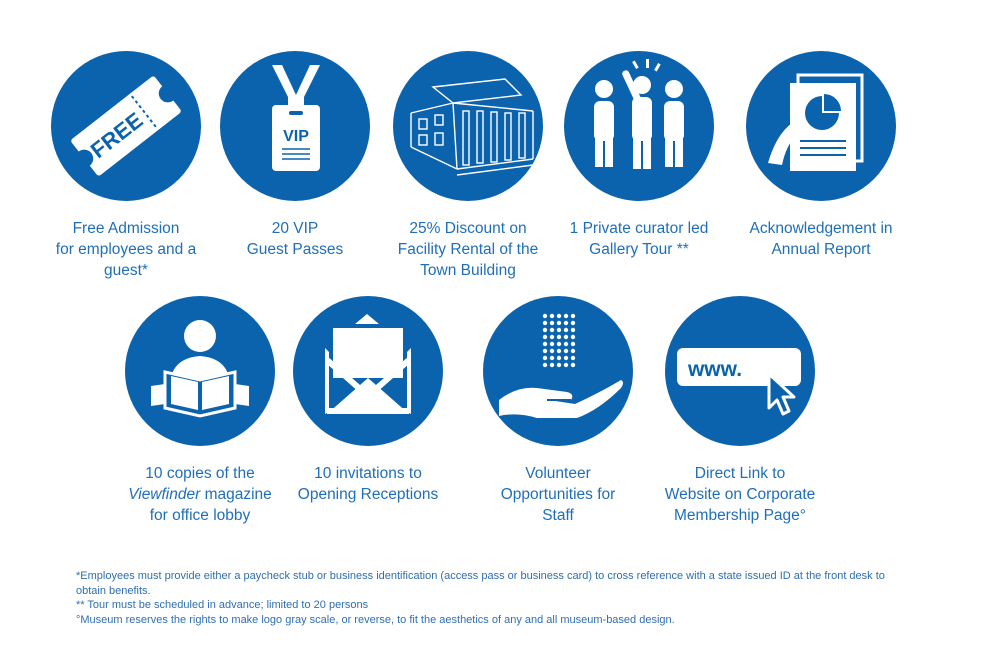 The height and width of the screenshot is (661, 984). Describe the element at coordinates (296, 136) in the screenshot. I see `badge-text: VIP` at that location.